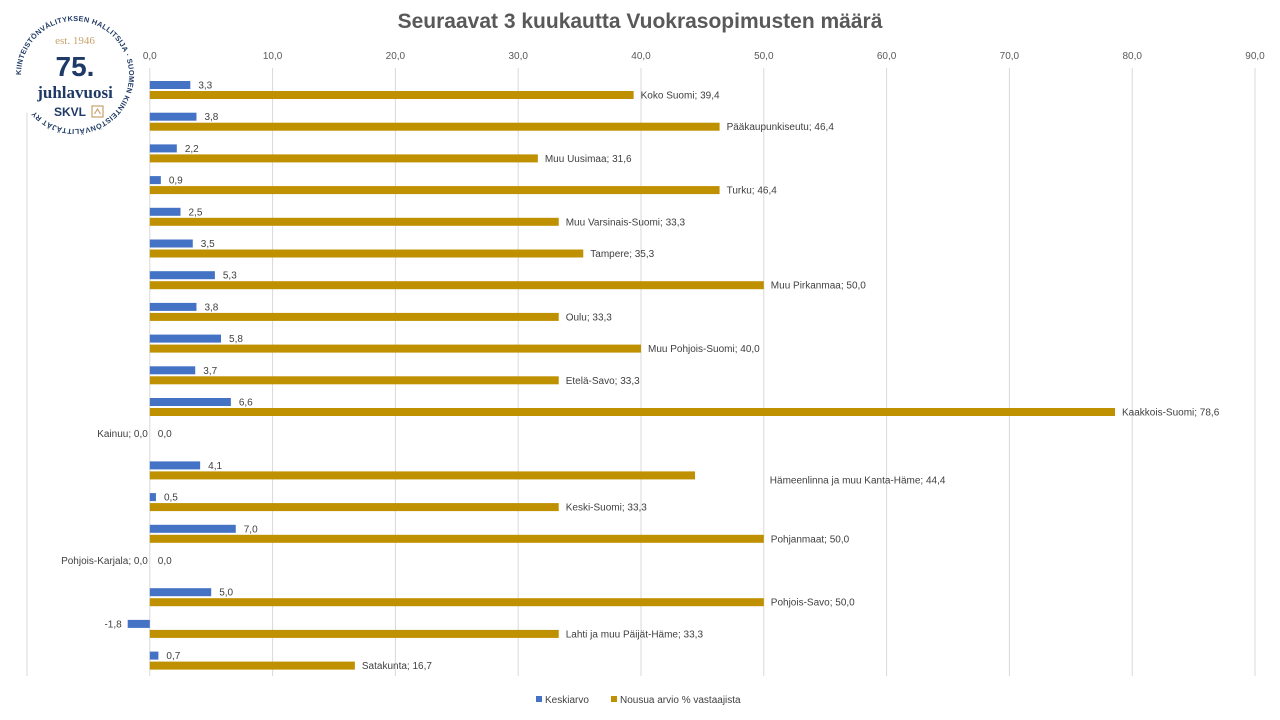  Describe the element at coordinates (251, 529) in the screenshot. I see `data-label-keskiarvo: 7,0` at that location.